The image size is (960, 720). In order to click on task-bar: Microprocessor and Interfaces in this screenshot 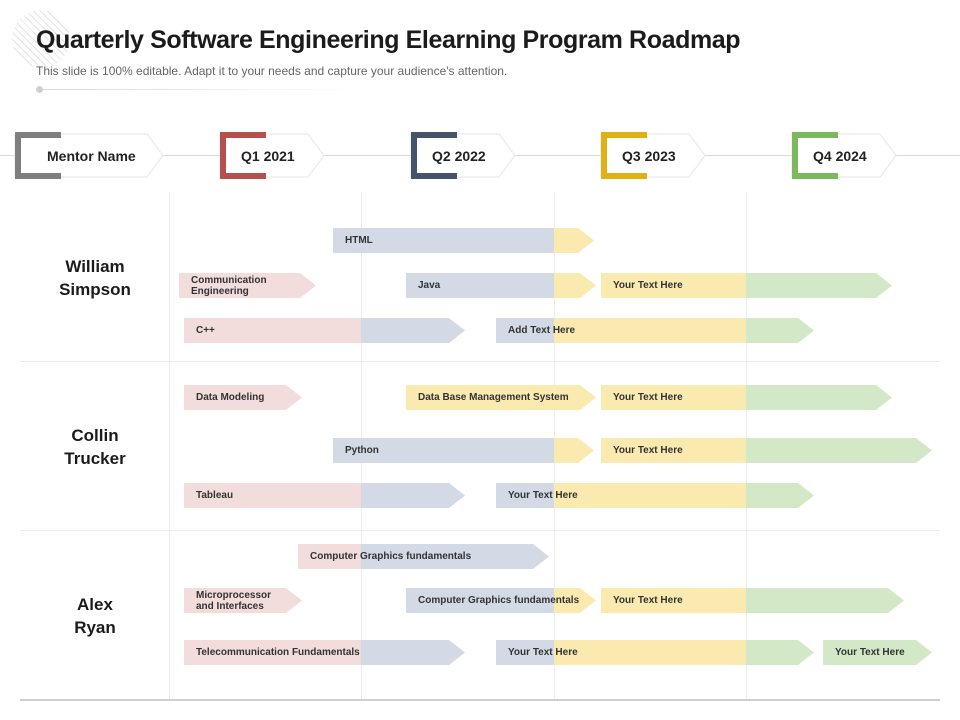, I will do `click(243, 600)`.